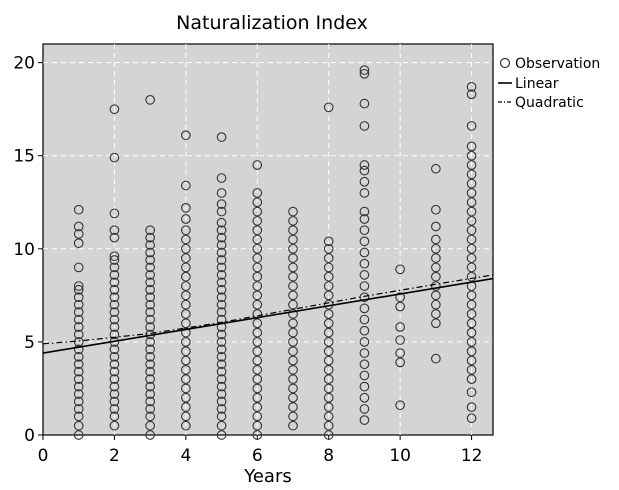 Image resolution: width=619 pixels, height=490 pixels. I want to click on fit-lines, so click(268, 314).